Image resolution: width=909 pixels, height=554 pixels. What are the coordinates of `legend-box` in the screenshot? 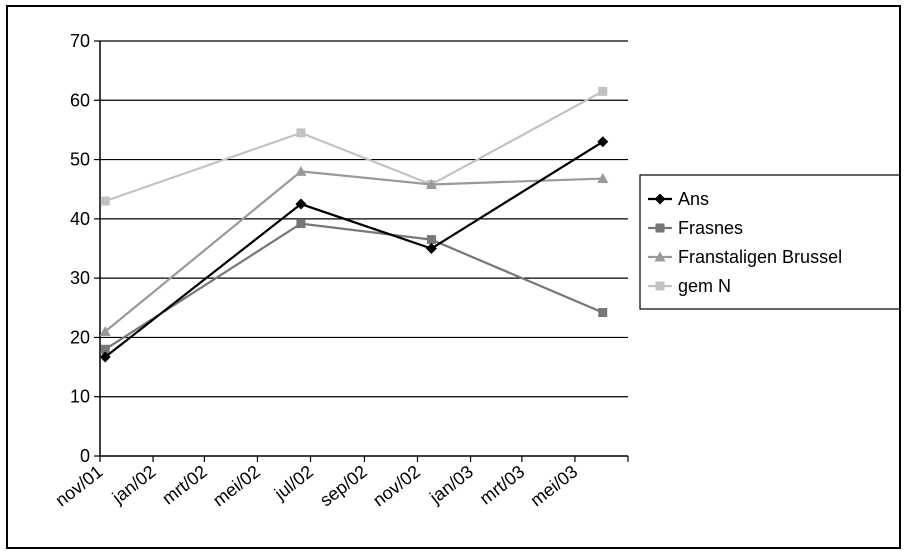 It's located at (769, 242).